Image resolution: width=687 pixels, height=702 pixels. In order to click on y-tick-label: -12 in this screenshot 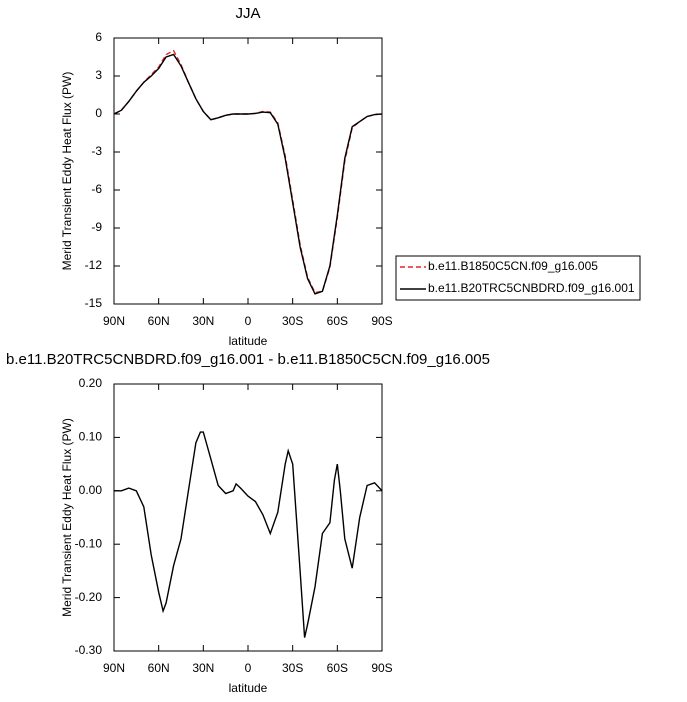, I will do `click(94, 265)`.